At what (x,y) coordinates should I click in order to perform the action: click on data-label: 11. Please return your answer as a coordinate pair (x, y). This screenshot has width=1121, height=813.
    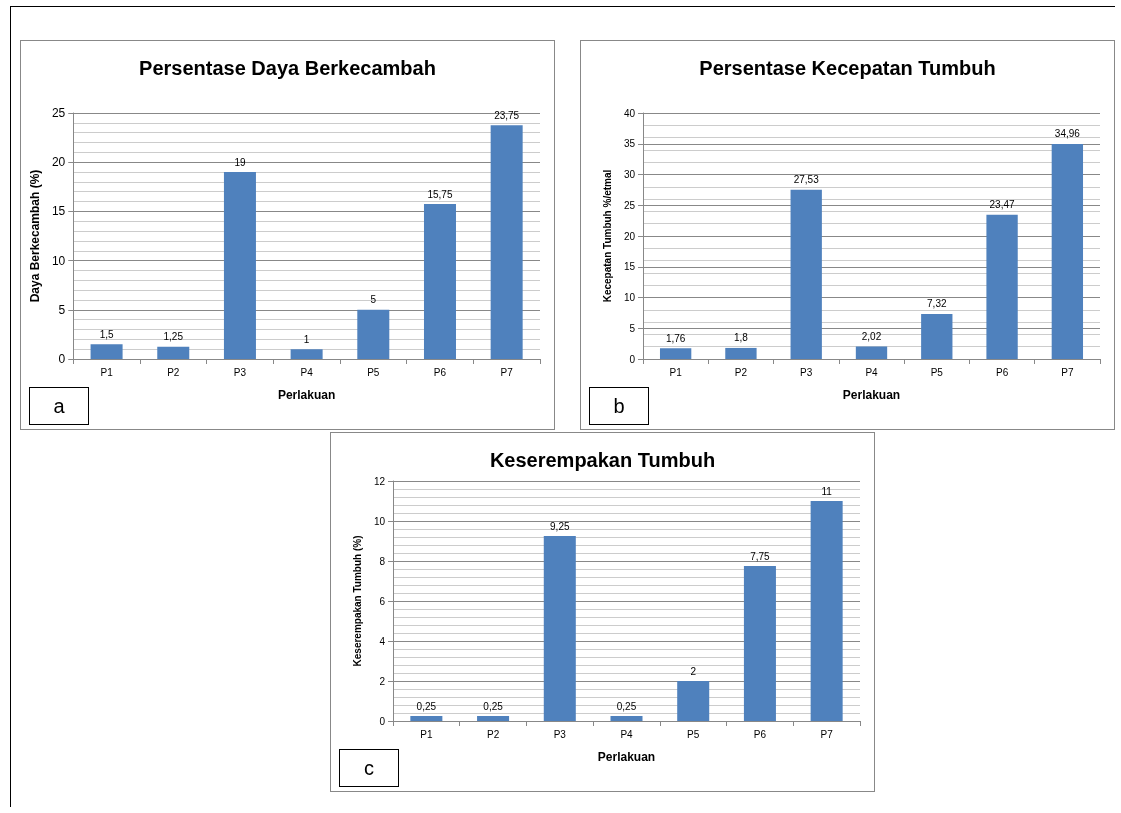
    Looking at the image, I should click on (827, 491).